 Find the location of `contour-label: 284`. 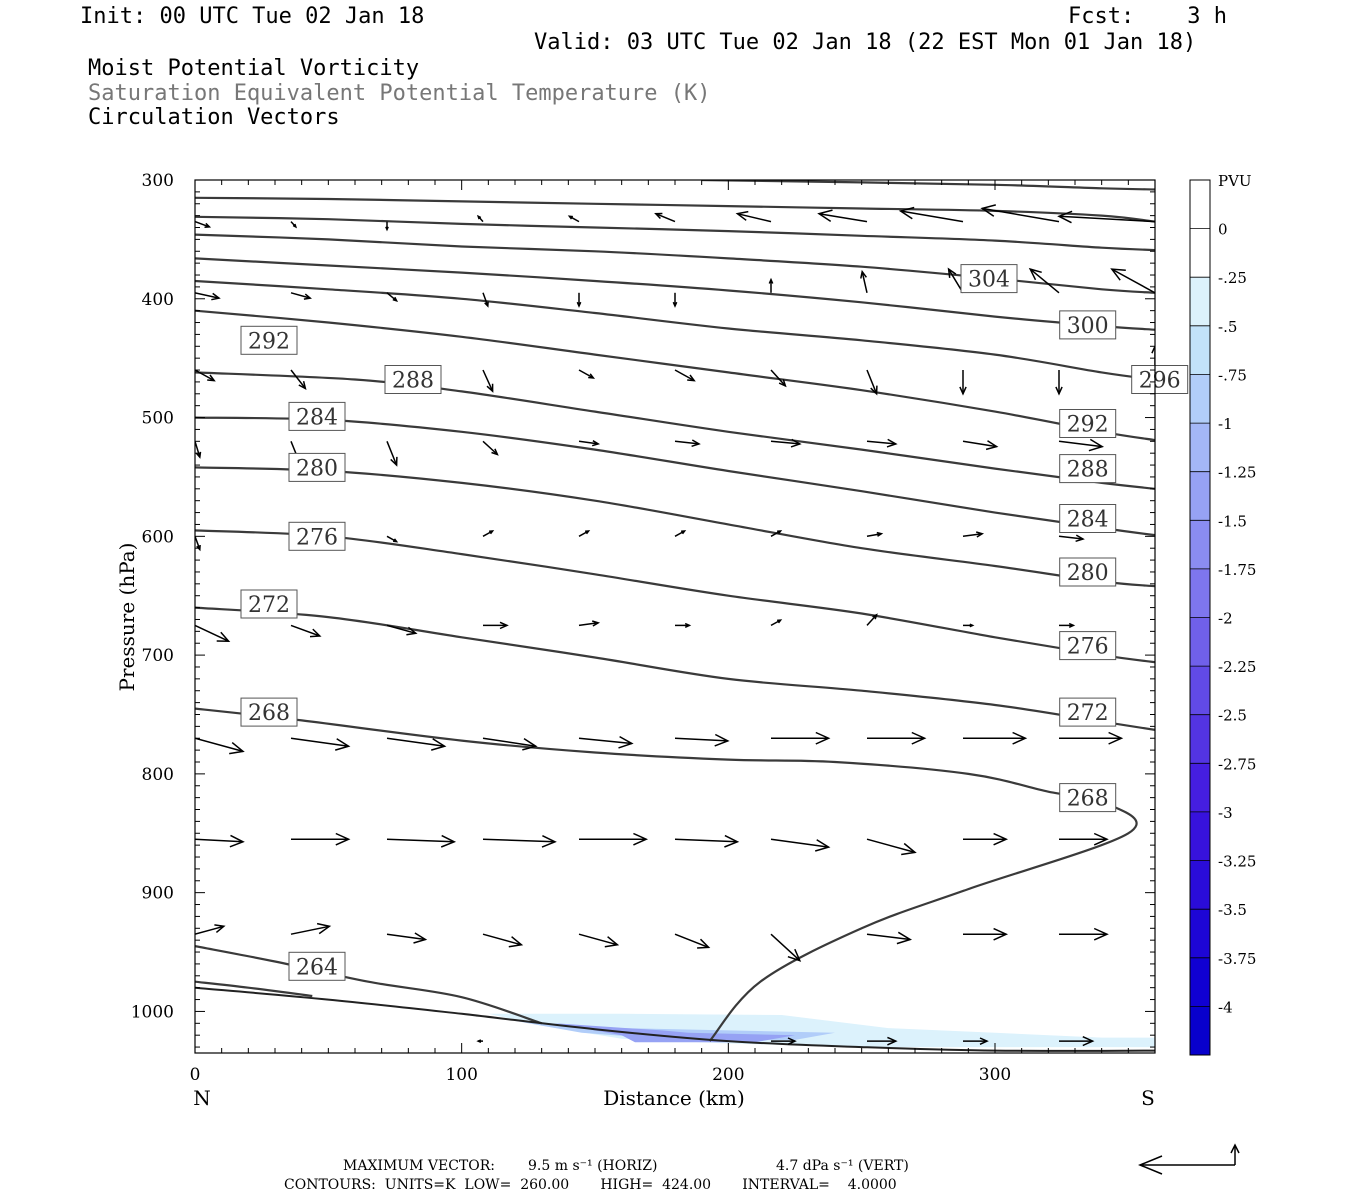

contour-label: 284 is located at coordinates (317, 416).